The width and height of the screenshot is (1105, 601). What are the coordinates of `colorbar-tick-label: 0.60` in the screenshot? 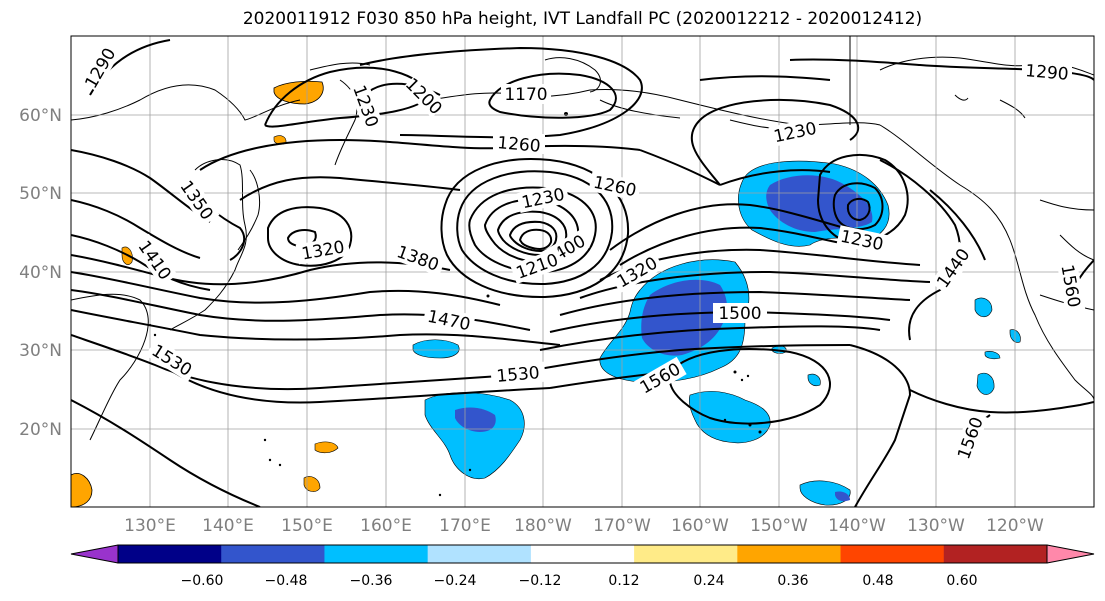 It's located at (961, 581).